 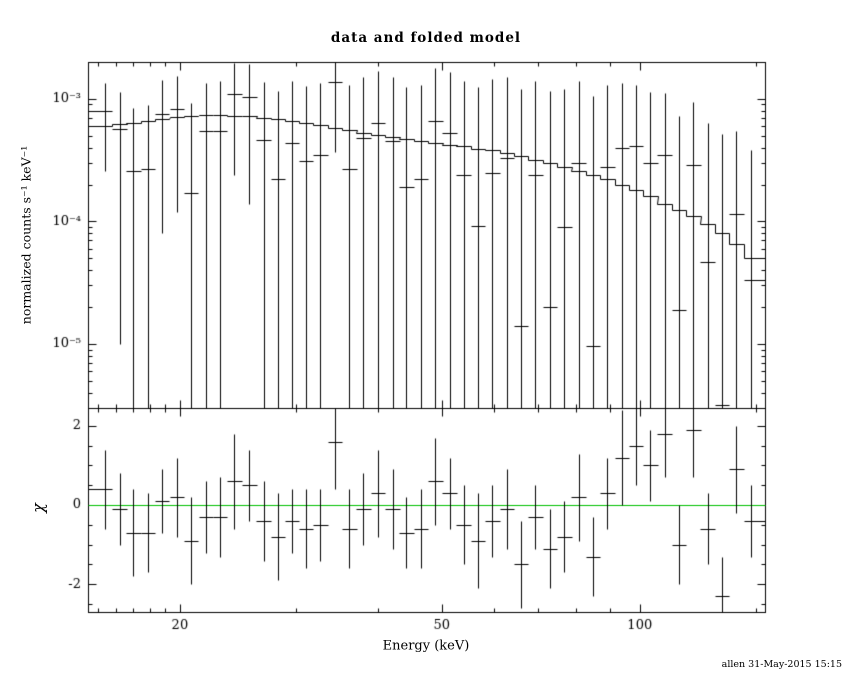 What do you see at coordinates (26, 235) in the screenshot?
I see `y-axis-label-counts: normalized counts s⁻¹ keV⁻¹` at bounding box center [26, 235].